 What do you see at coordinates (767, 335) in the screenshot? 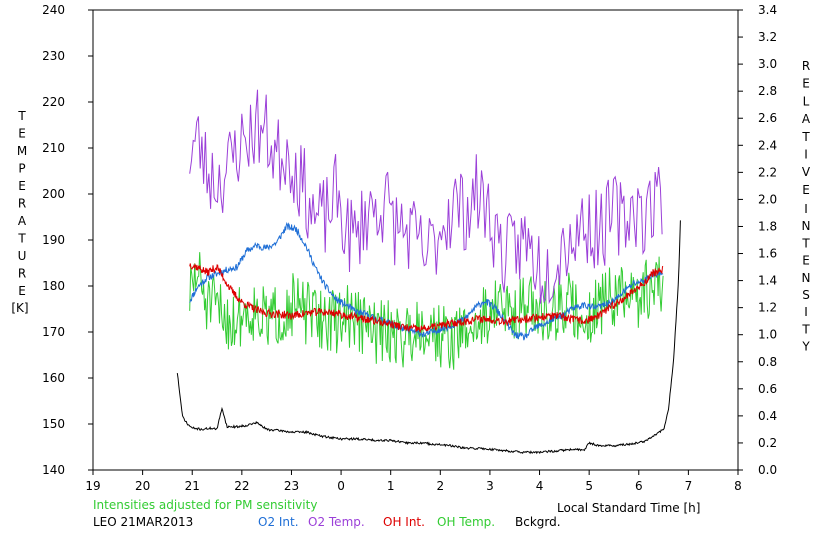
I see `y-right-tick-label: 1.0` at bounding box center [767, 335].